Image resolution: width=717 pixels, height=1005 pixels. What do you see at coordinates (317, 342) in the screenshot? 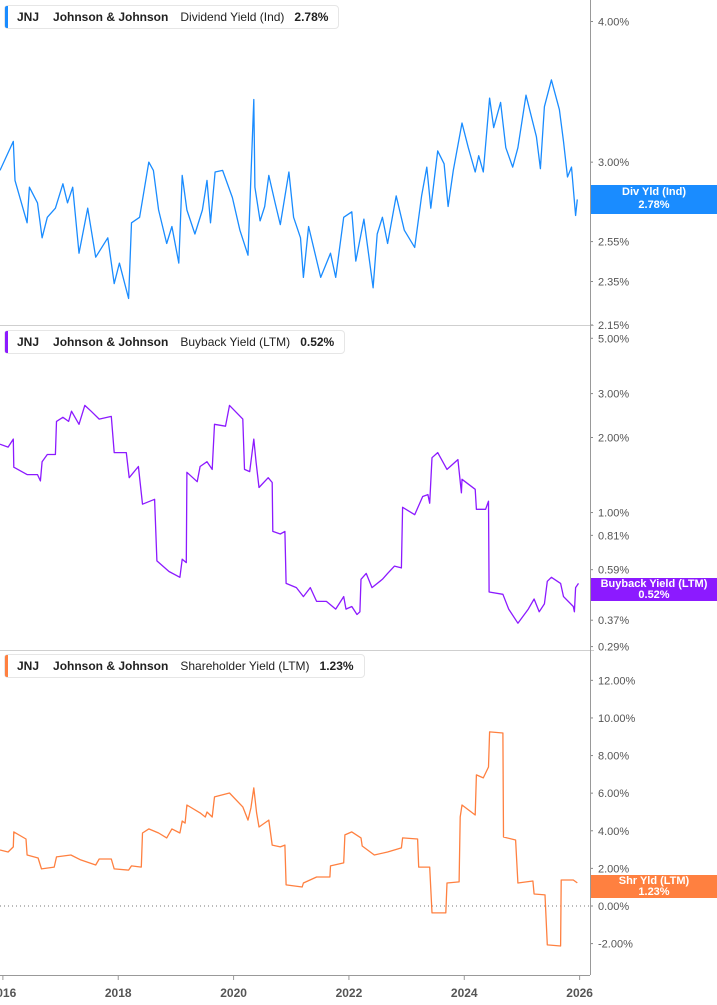
I see `legend-value: 0.52%` at bounding box center [317, 342].